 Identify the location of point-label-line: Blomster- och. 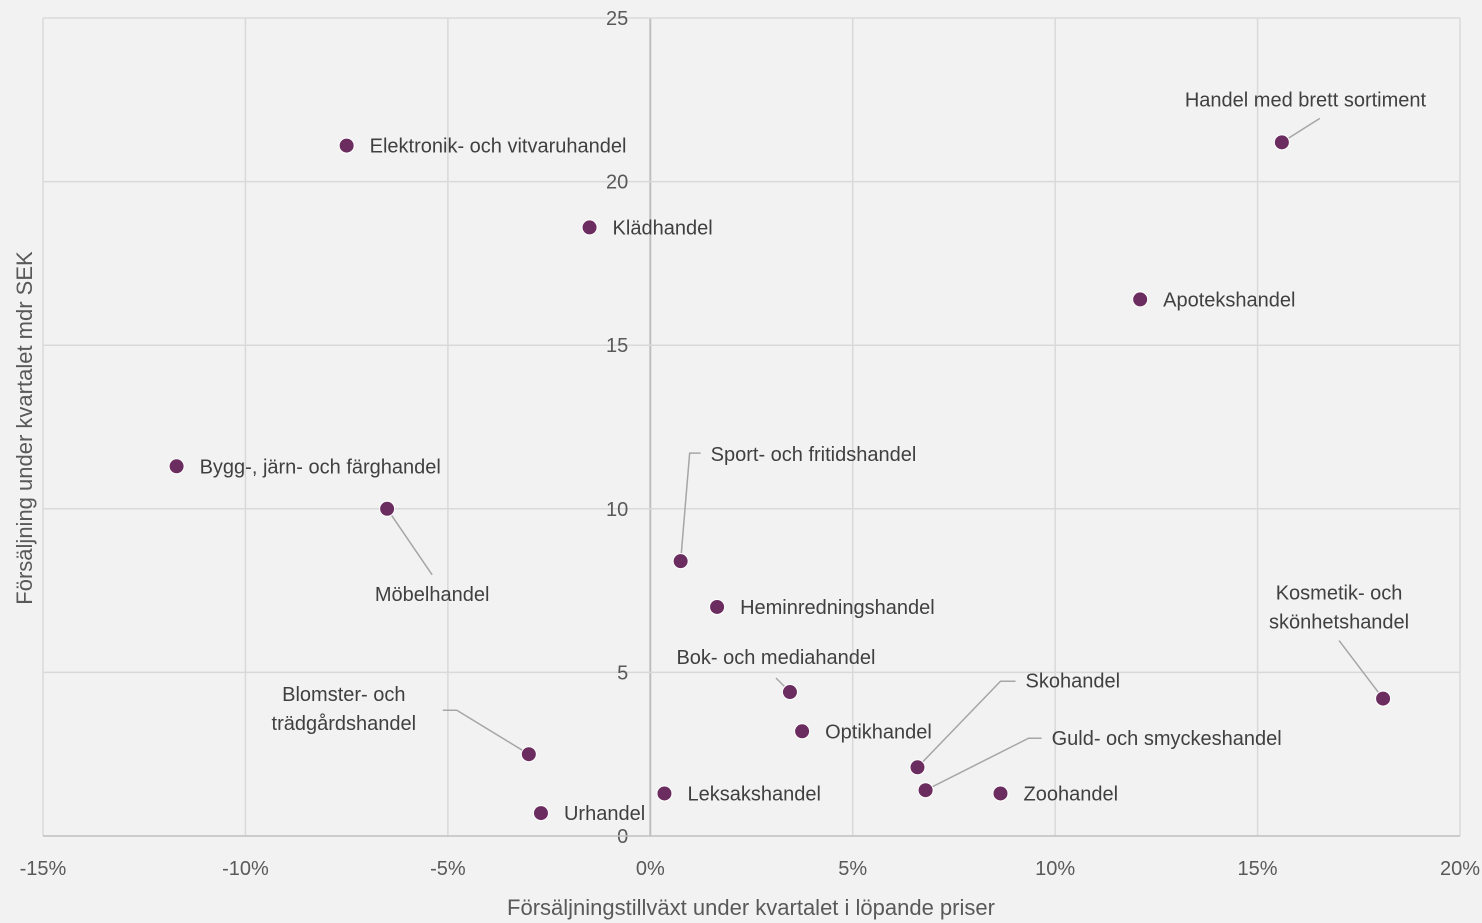
(343, 695).